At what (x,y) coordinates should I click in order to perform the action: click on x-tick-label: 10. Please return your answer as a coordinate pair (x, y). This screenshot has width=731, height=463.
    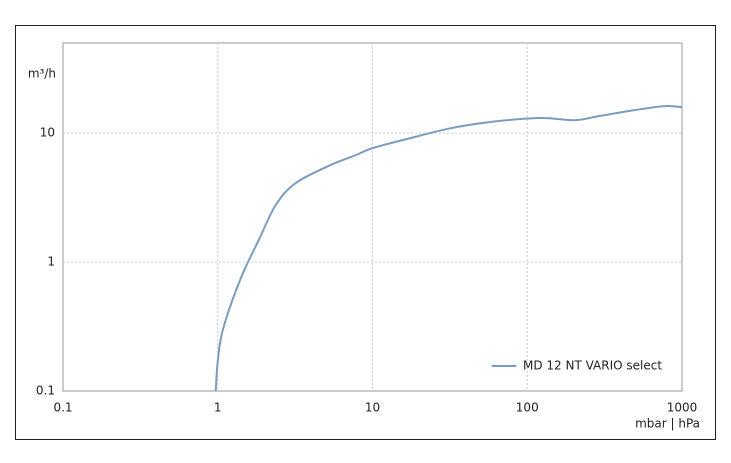
    Looking at the image, I should click on (372, 408).